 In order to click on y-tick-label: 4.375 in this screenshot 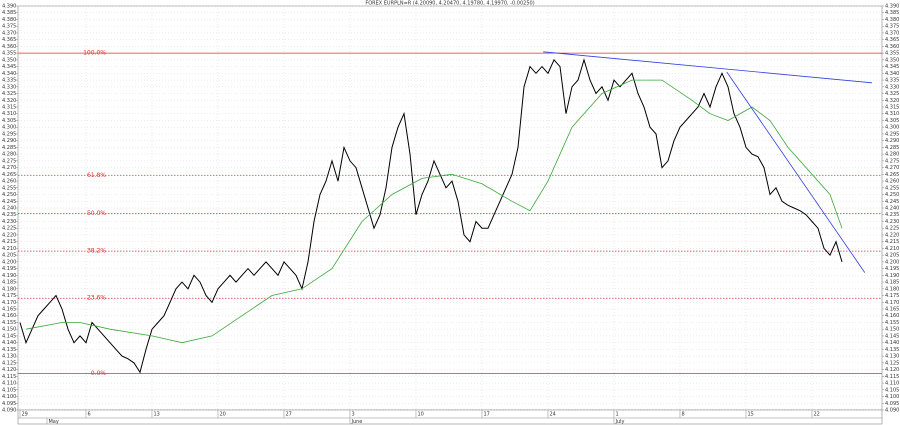, I will do `click(9, 27)`.